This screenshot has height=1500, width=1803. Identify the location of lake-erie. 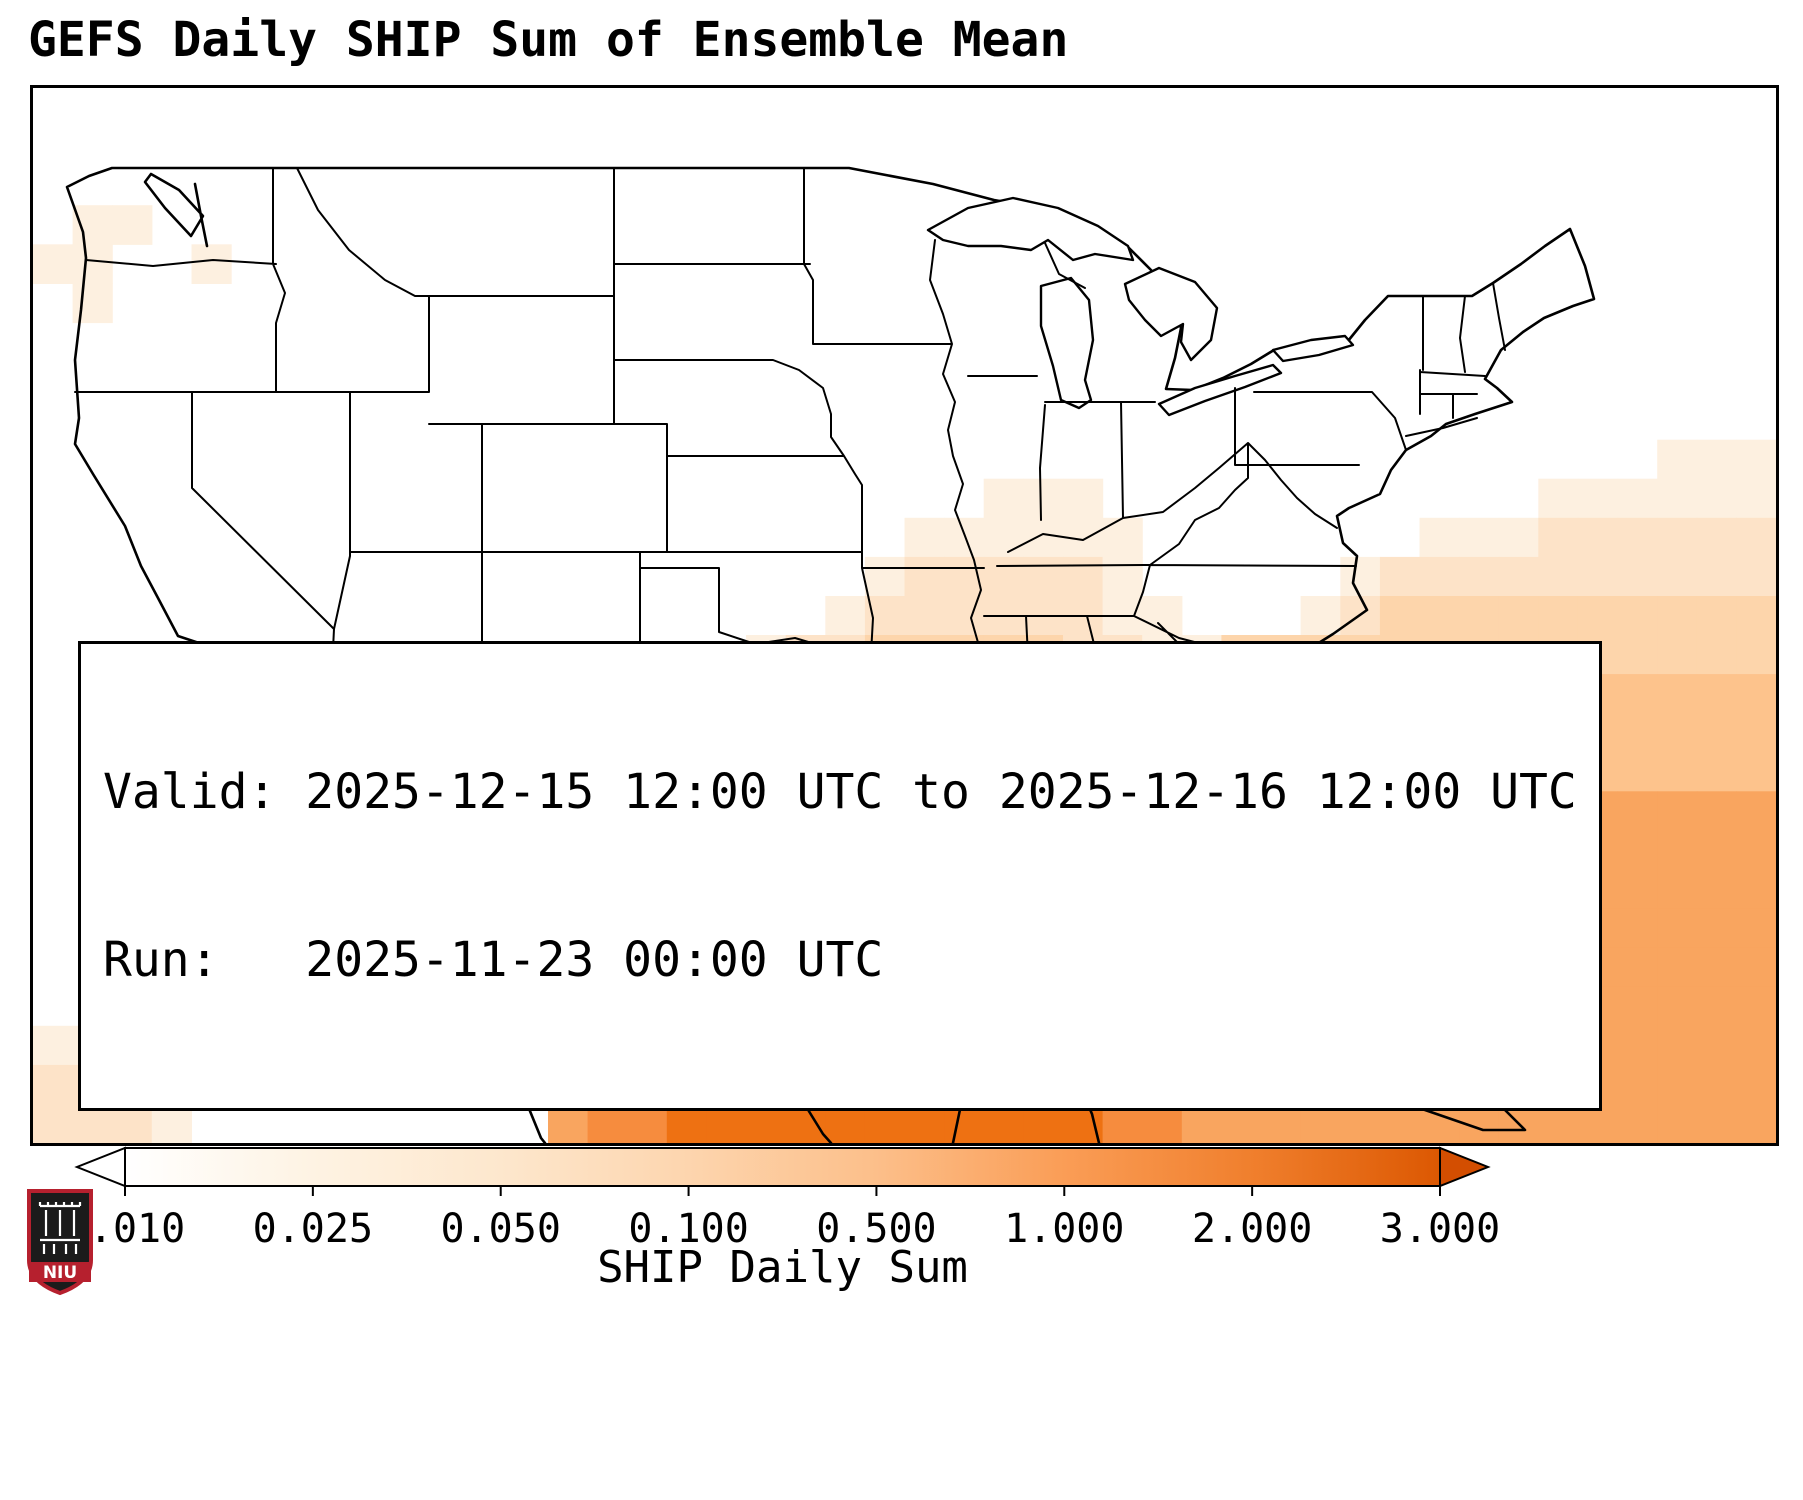
(1220, 390).